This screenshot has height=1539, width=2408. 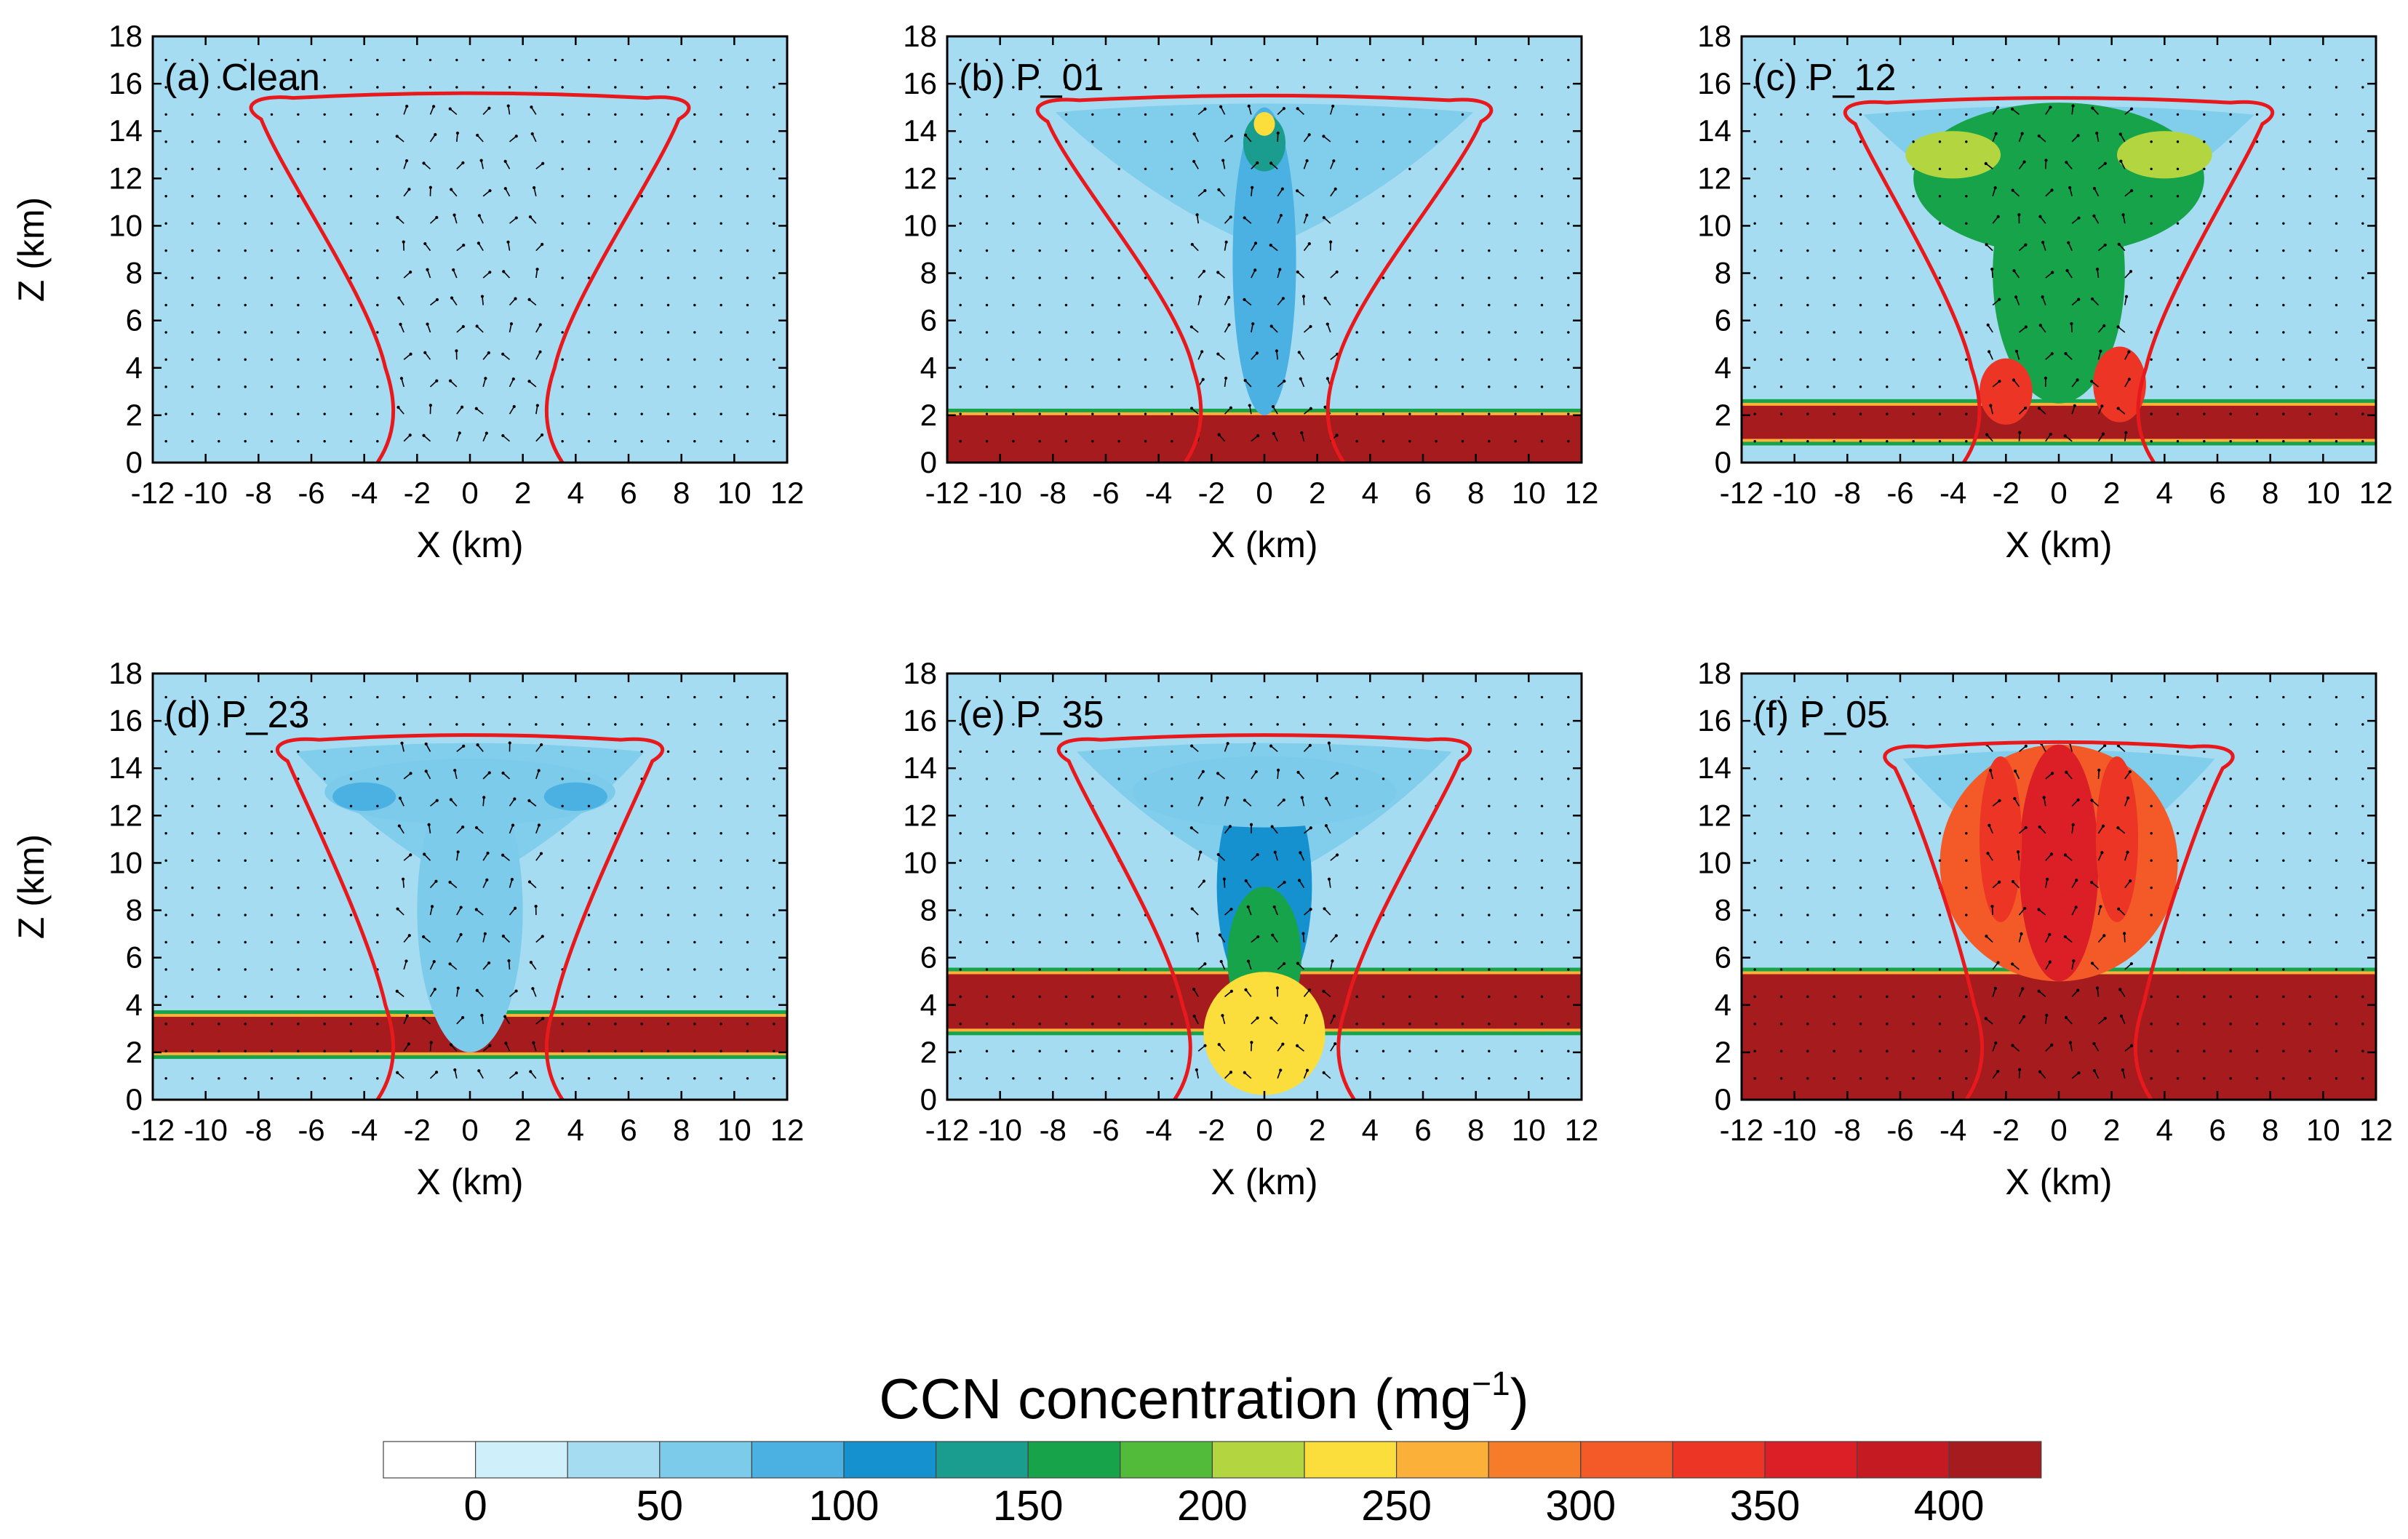 What do you see at coordinates (1723, 320) in the screenshot?
I see `y-tick-label: 6` at bounding box center [1723, 320].